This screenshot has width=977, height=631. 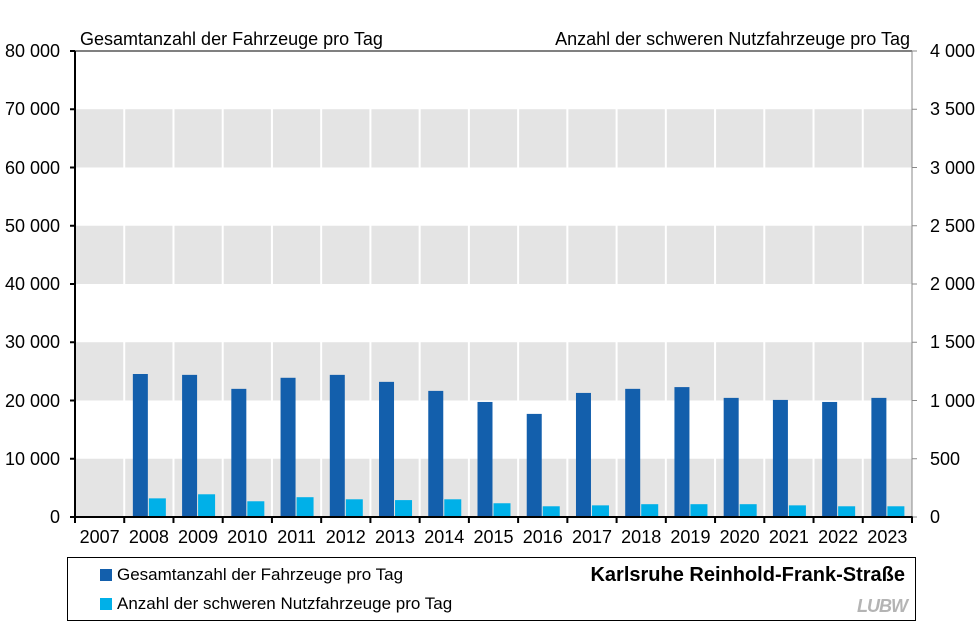 I want to click on bar-heavy-2015, so click(x=502, y=510).